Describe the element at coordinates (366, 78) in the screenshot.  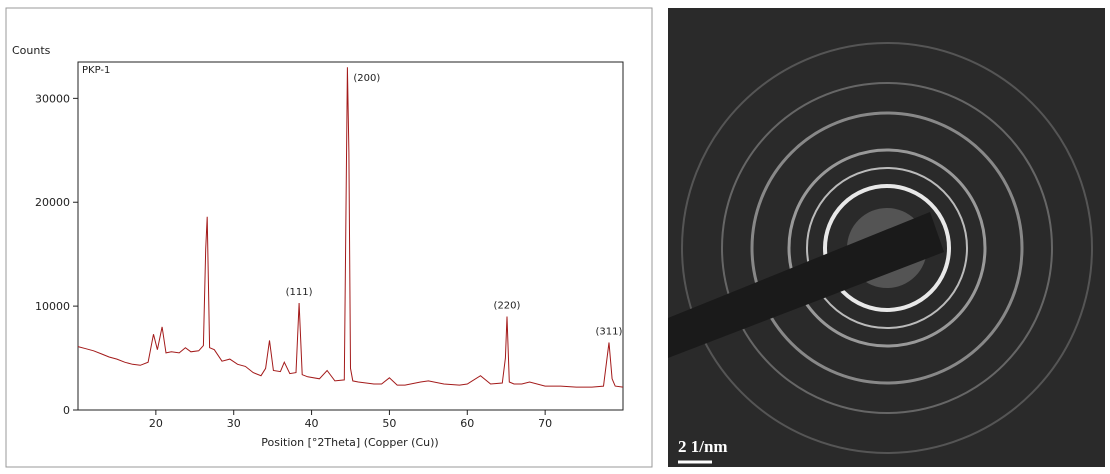
I see `peak-label: (200)` at that location.